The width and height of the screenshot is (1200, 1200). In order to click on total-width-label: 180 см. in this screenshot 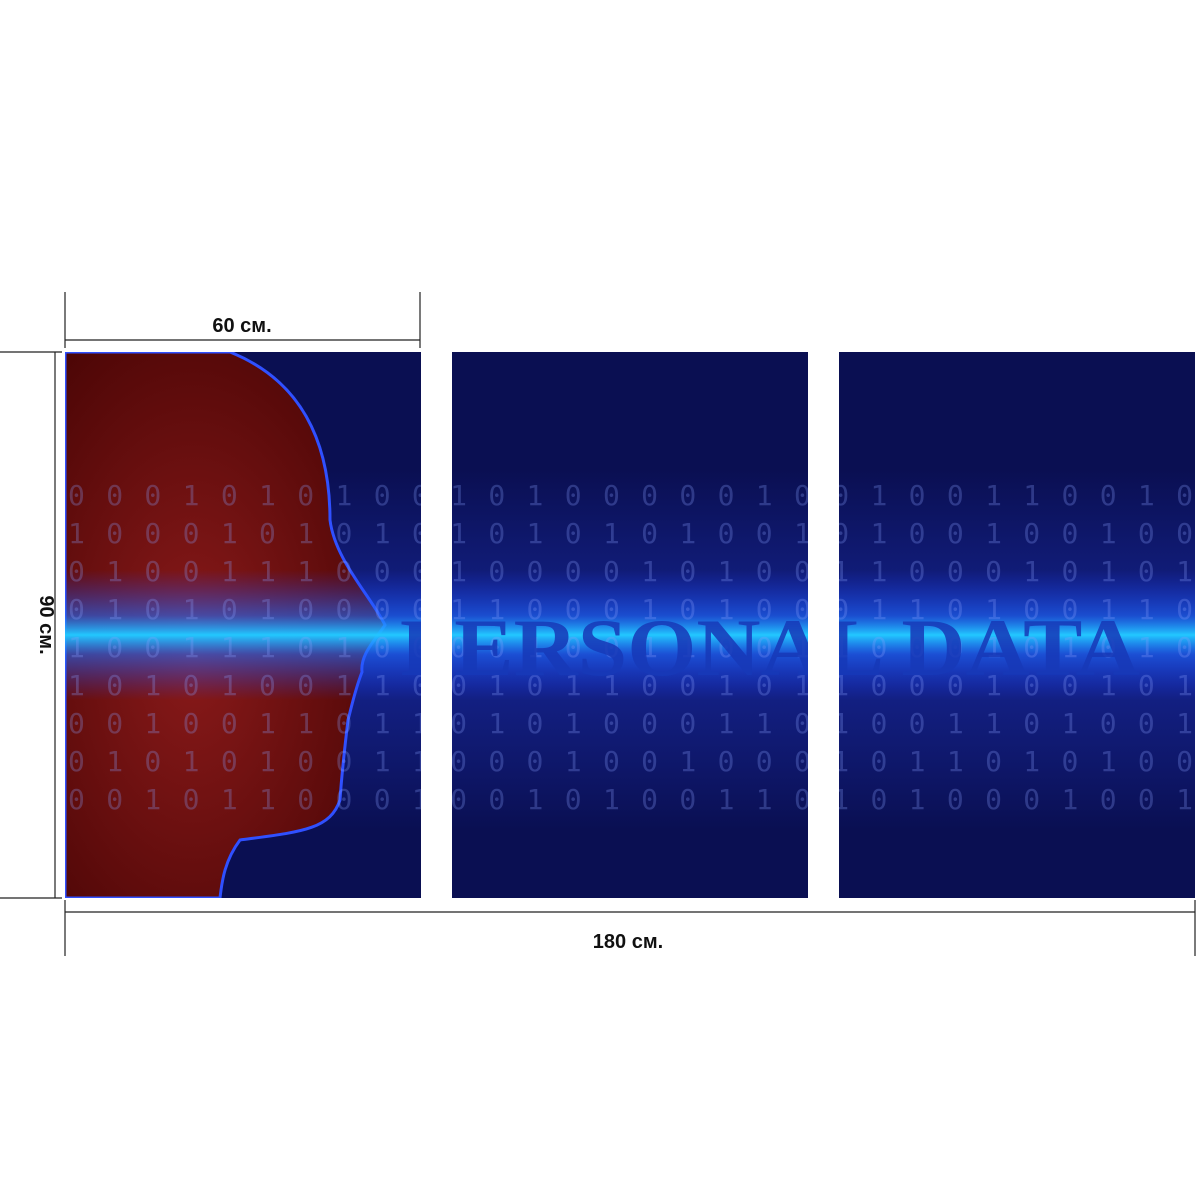, I will do `click(628, 942)`.